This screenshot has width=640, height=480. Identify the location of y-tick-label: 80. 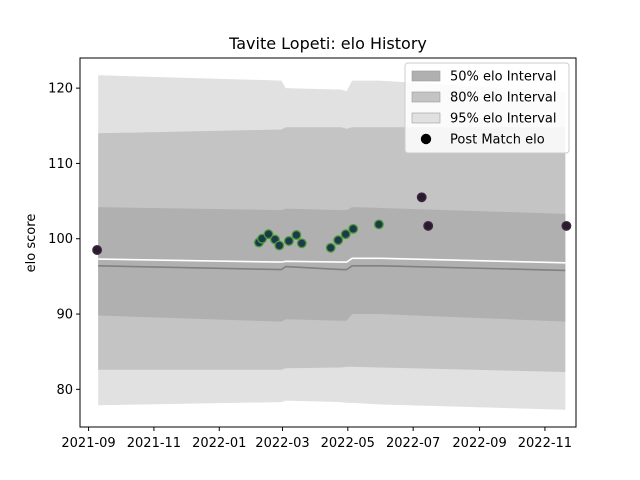
(64, 390).